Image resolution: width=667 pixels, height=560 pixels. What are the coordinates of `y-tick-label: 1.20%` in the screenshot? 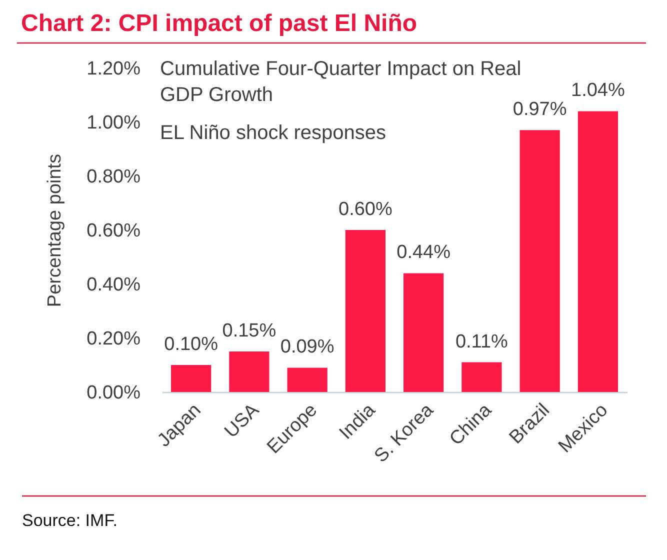 It's located at (113, 69).